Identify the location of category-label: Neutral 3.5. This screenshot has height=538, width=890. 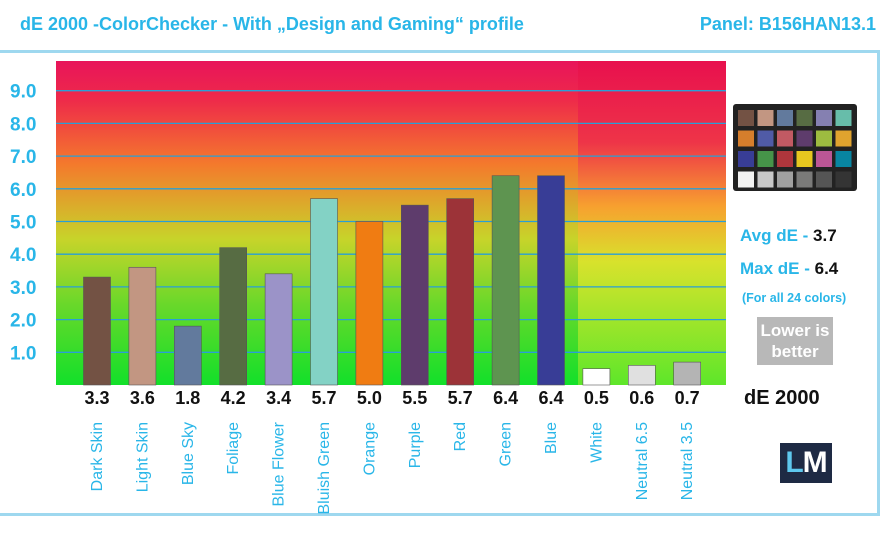
(687, 461).